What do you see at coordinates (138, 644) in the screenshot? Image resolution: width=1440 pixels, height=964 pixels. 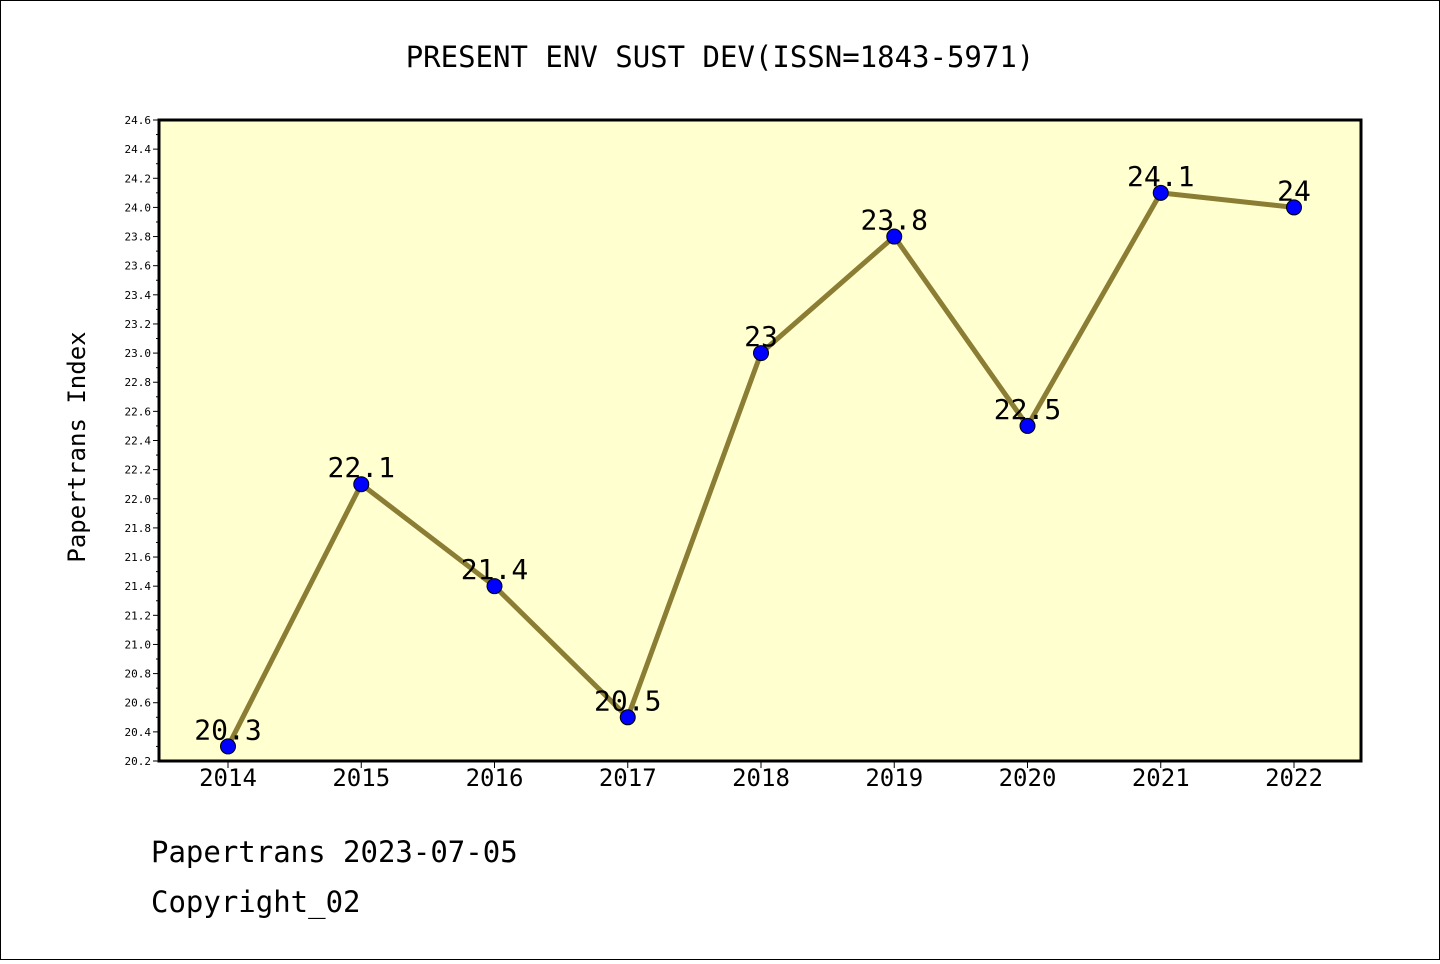 I see `y-tick-label: 21.0` at bounding box center [138, 644].